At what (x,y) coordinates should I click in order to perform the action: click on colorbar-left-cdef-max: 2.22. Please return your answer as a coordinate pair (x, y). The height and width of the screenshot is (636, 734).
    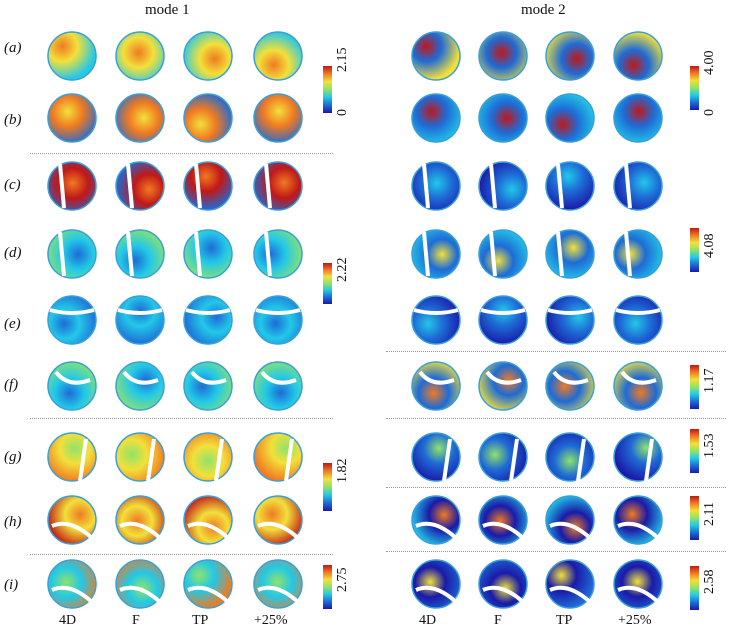
    Looking at the image, I should click on (342, 270).